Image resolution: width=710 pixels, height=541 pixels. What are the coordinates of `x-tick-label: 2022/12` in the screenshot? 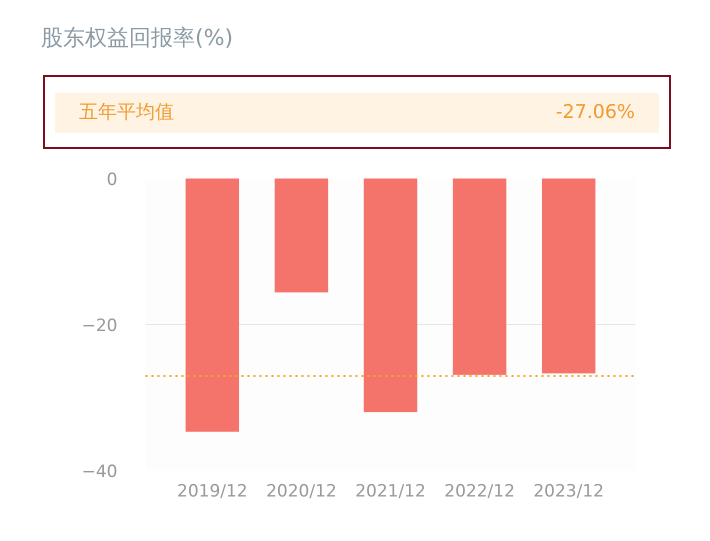 It's located at (479, 492).